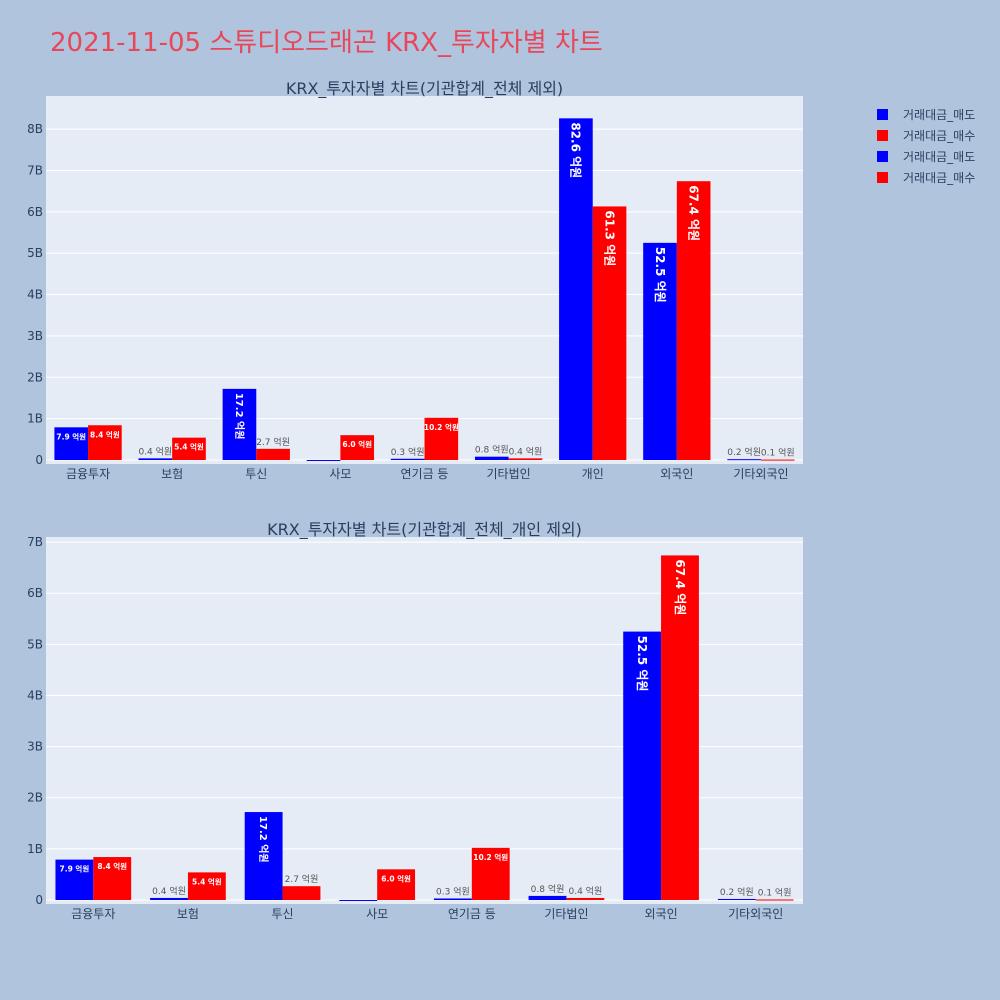 The height and width of the screenshot is (1000, 1000). Describe the element at coordinates (35, 129) in the screenshot. I see `y-tick-label: 8B` at that location.